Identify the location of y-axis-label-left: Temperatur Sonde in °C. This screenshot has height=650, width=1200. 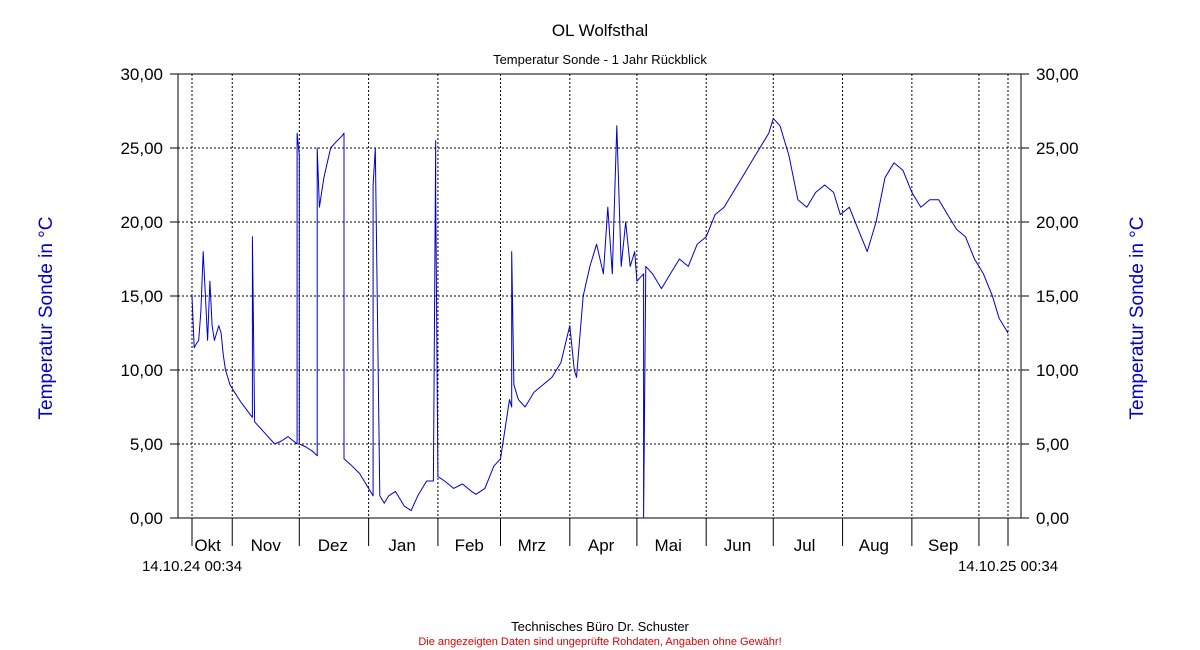
(46, 318).